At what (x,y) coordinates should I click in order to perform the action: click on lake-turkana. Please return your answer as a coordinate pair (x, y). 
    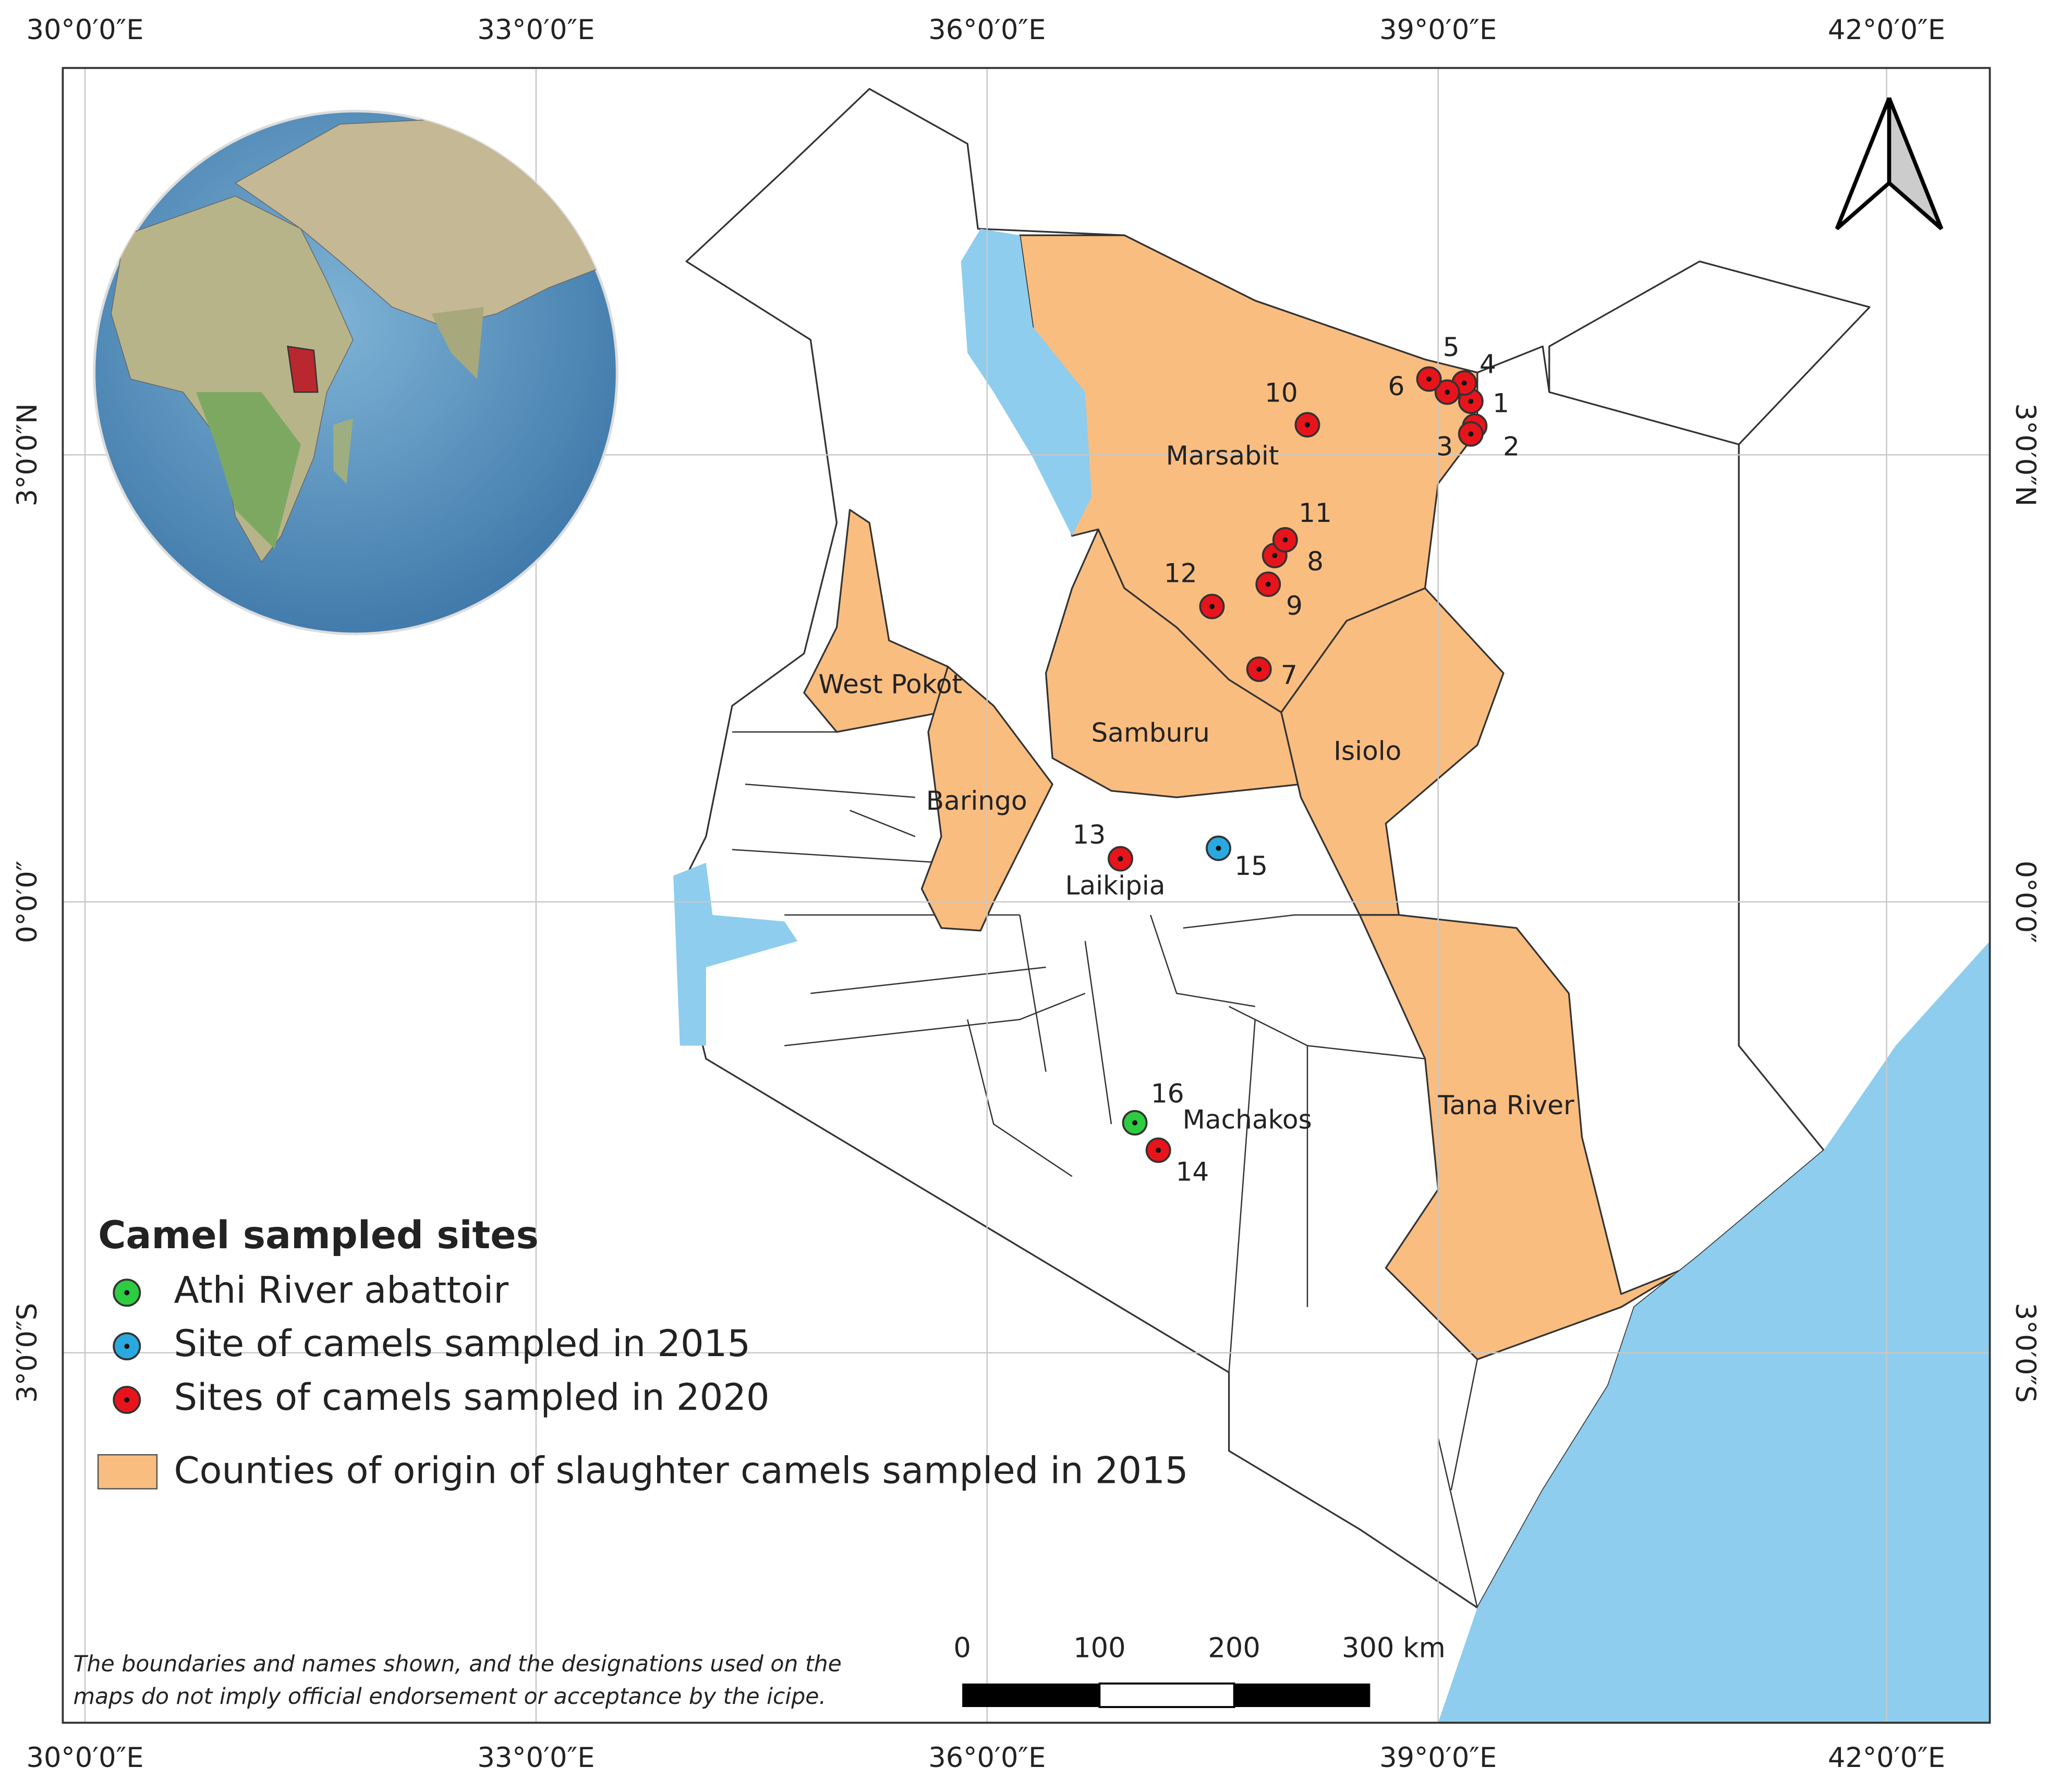
    Looking at the image, I should click on (1026, 382).